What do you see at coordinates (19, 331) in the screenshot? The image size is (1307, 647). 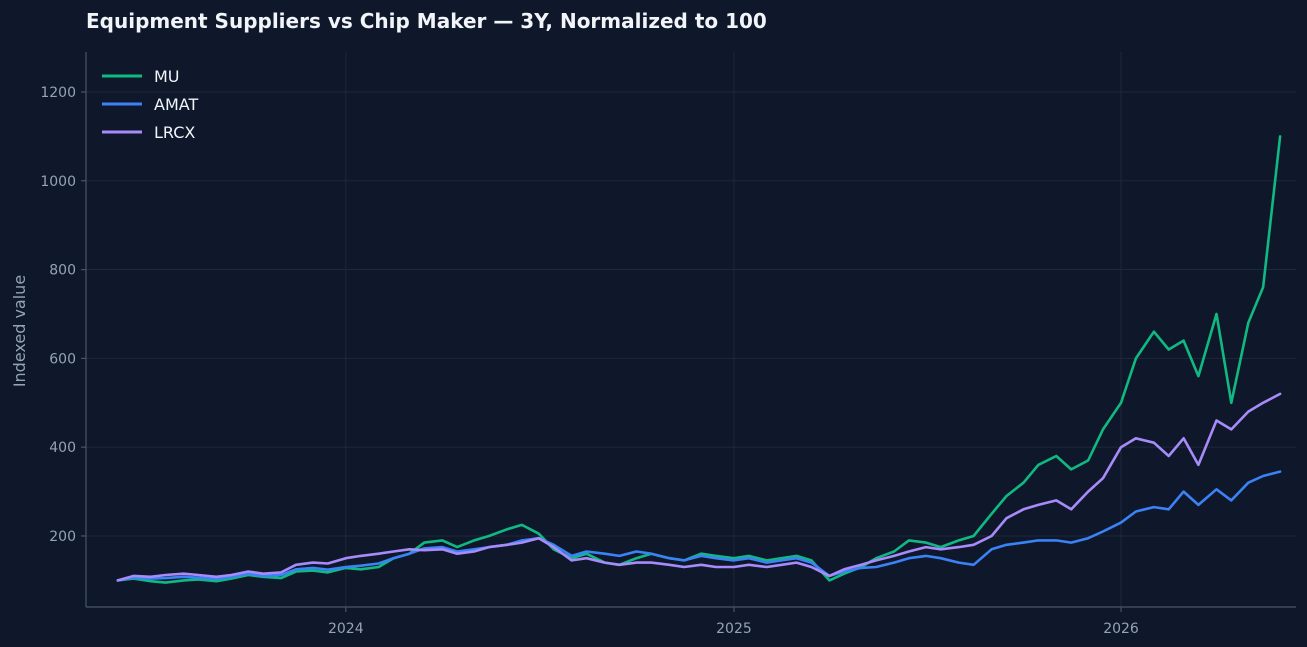 I see `y-axis-label: Indexed value` at bounding box center [19, 331].